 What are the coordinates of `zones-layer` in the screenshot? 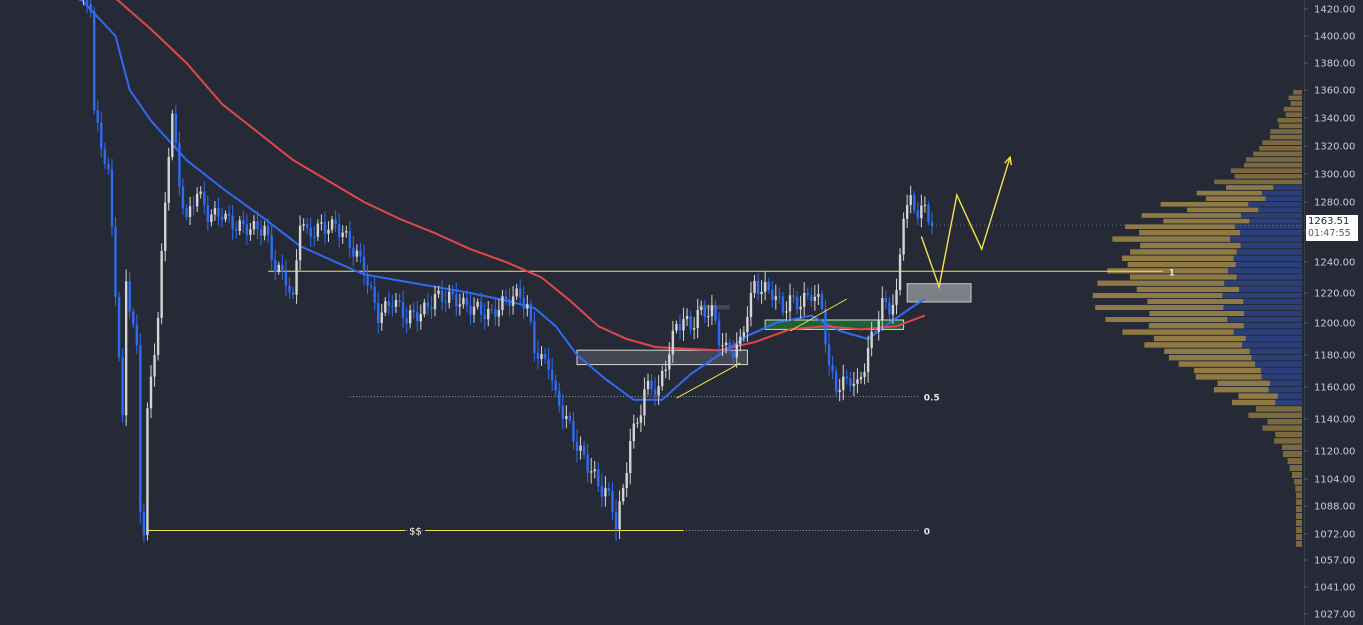 It's located at (774, 324).